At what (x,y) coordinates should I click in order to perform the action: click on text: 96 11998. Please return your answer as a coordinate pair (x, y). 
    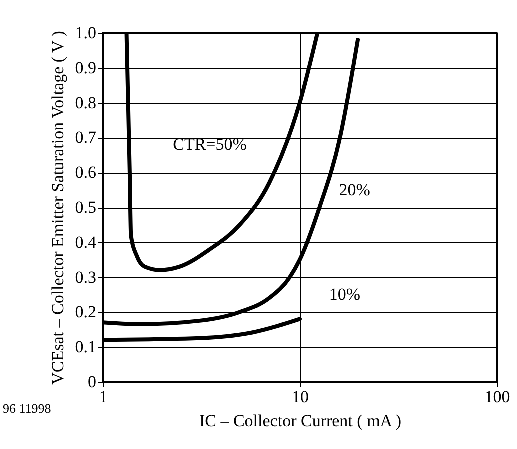
    Looking at the image, I should click on (27, 408).